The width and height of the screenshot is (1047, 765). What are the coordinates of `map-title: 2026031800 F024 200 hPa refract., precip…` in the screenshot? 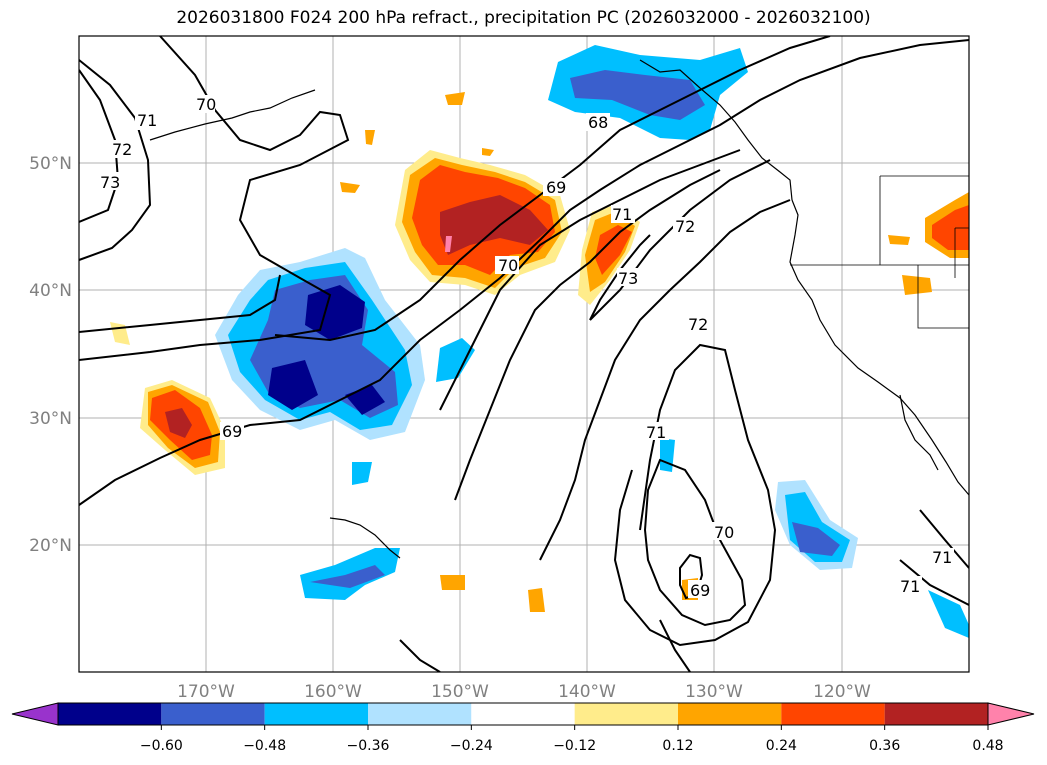 It's located at (523, 18).